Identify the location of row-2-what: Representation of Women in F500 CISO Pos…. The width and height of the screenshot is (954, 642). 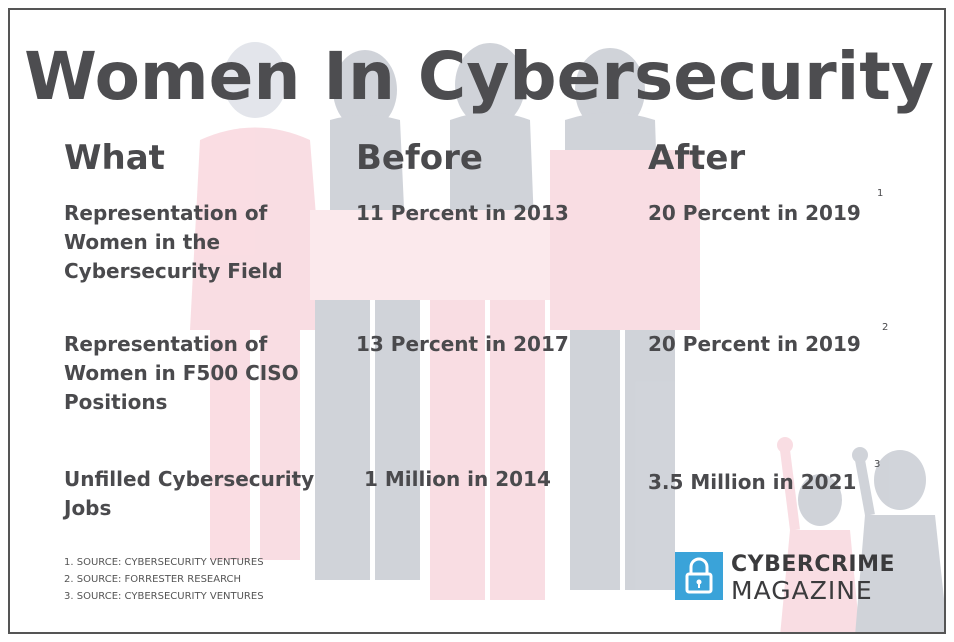
(181, 373).